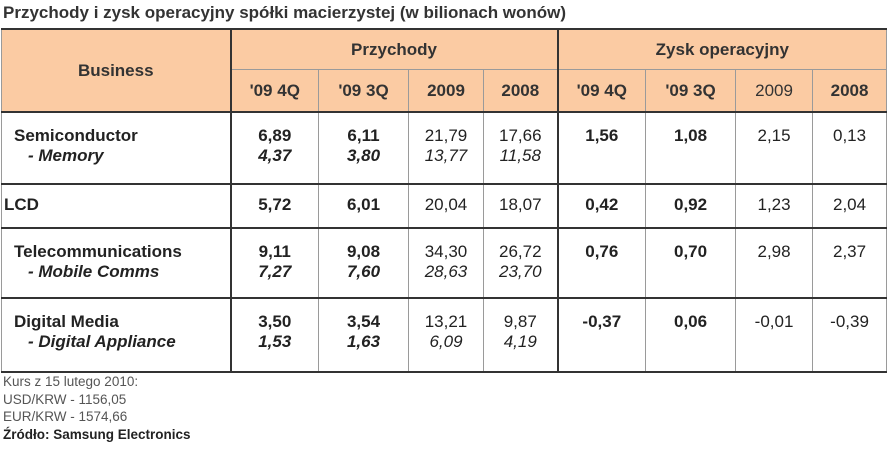 The width and height of the screenshot is (888, 452). I want to click on value: 6,89, so click(275, 135).